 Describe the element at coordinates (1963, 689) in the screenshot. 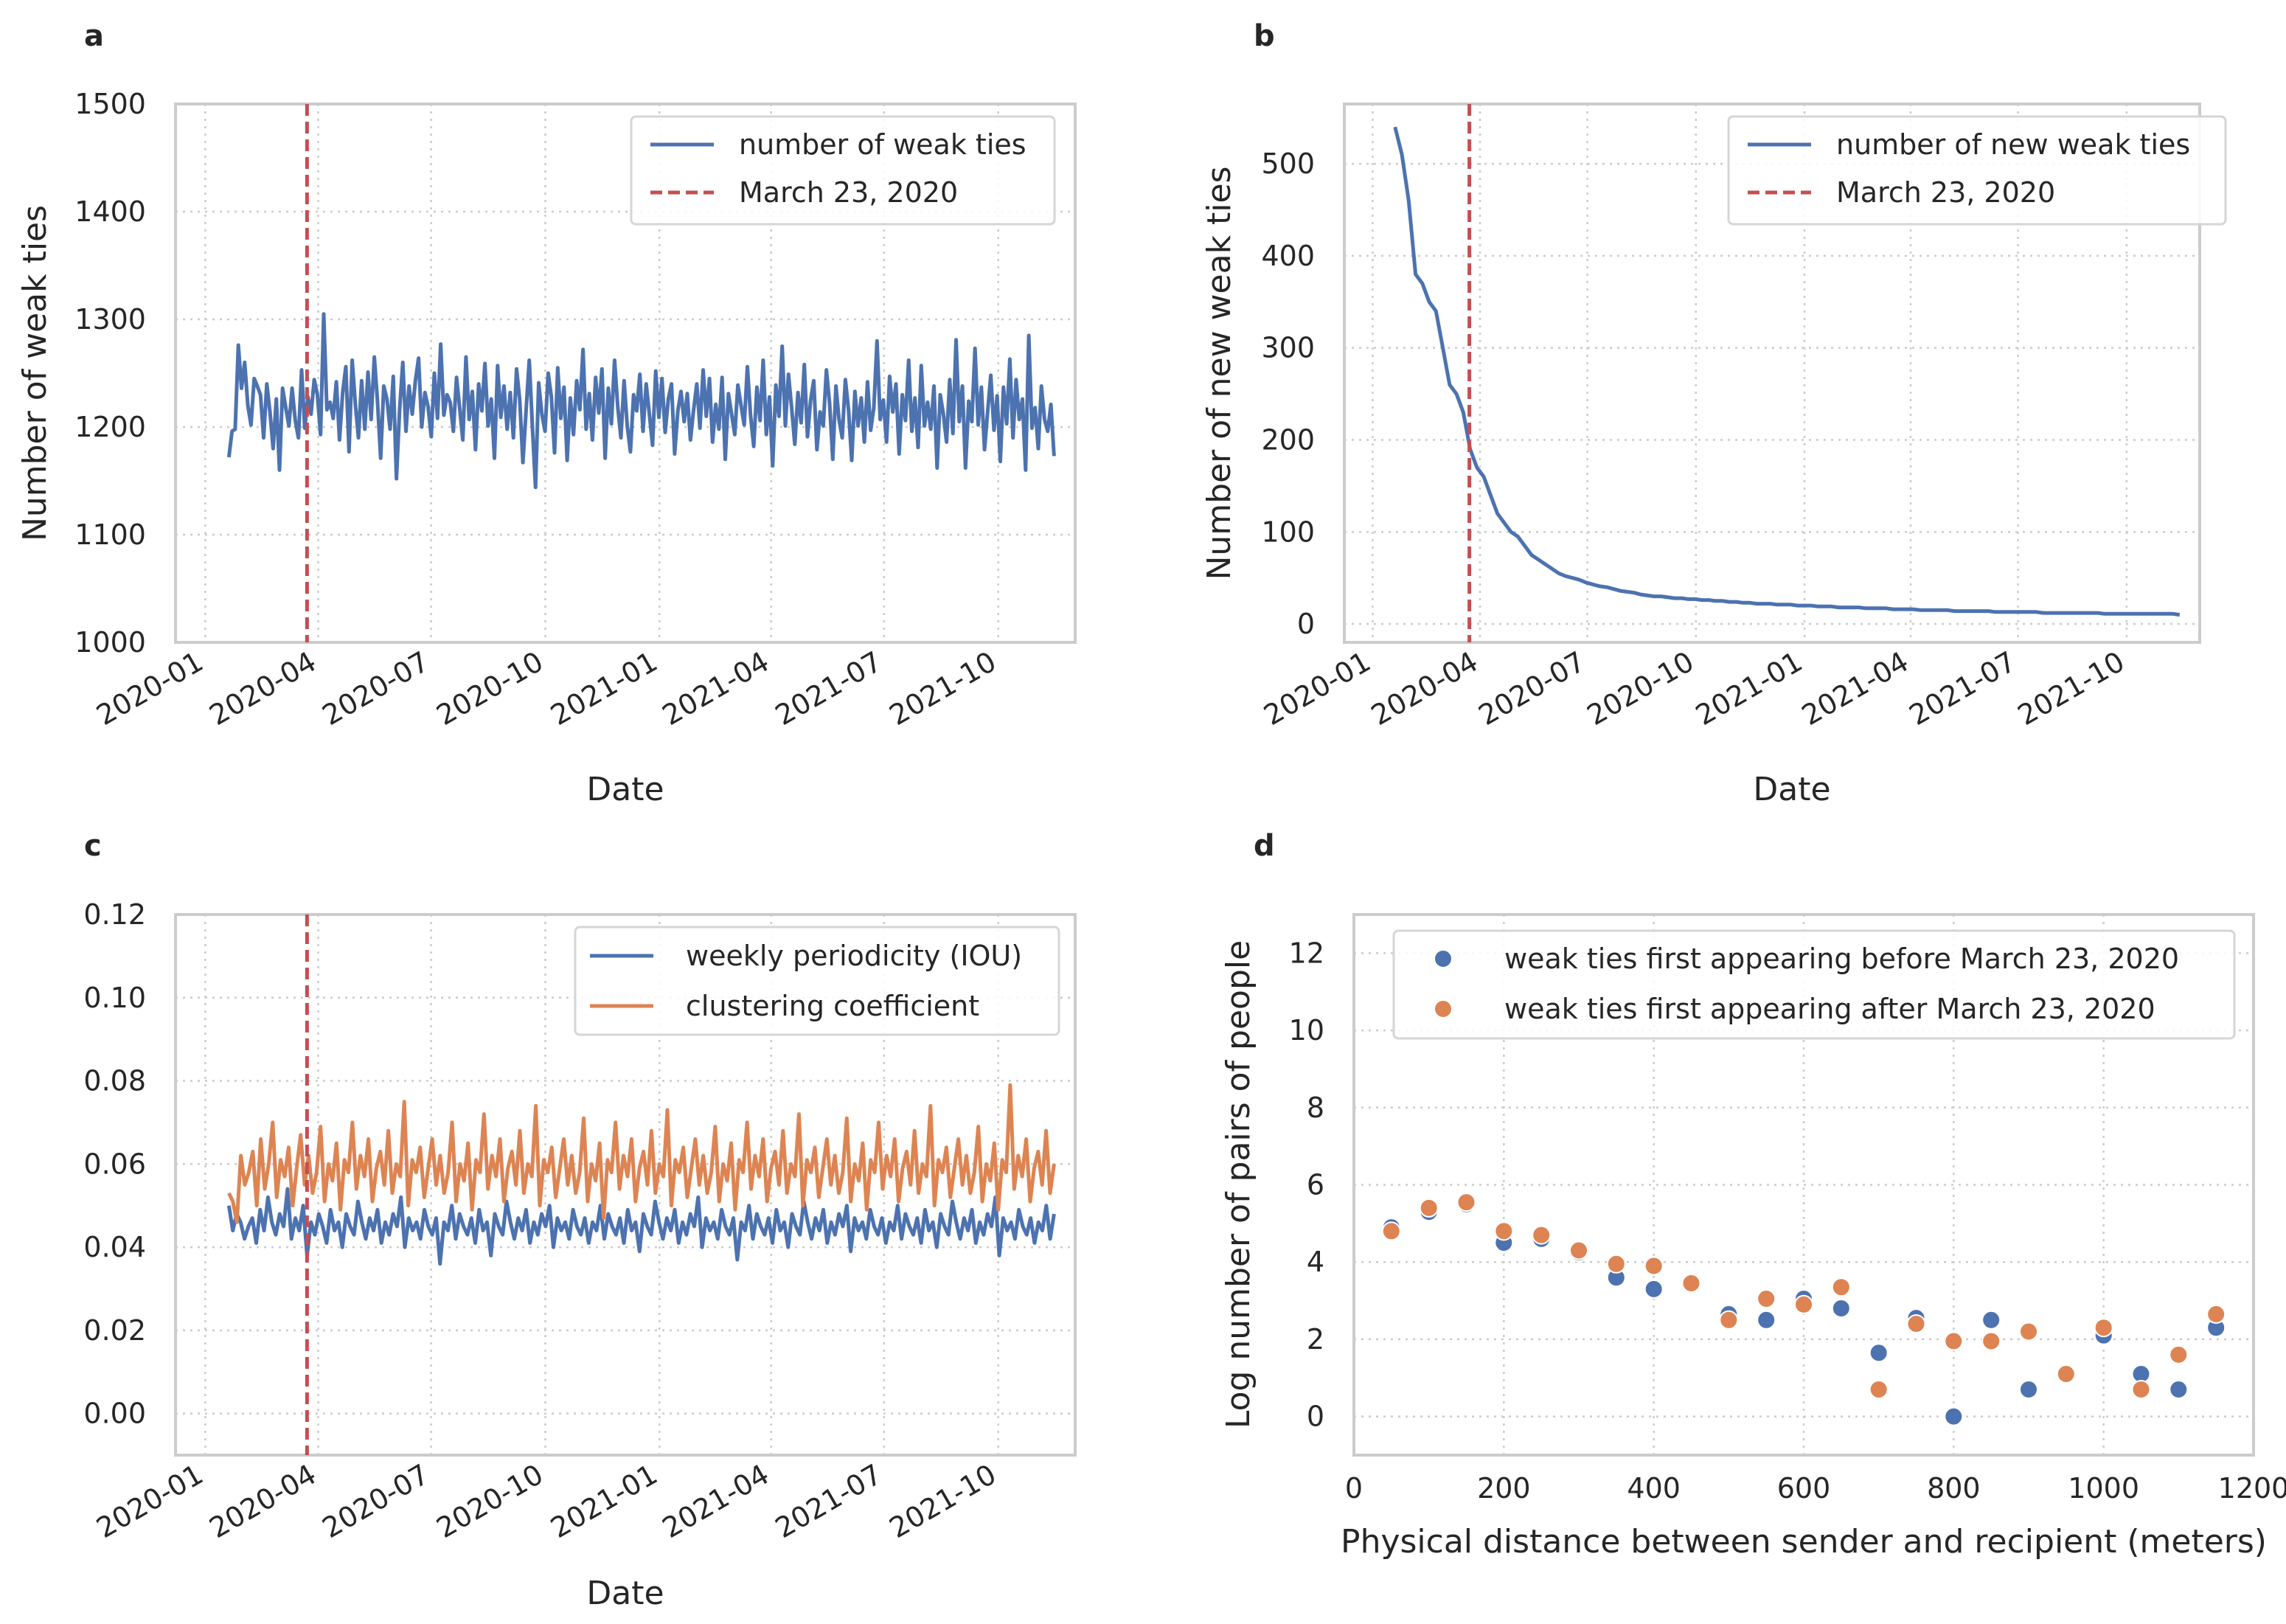

I see `panel-b-x-tick-label: 2021-07` at that location.